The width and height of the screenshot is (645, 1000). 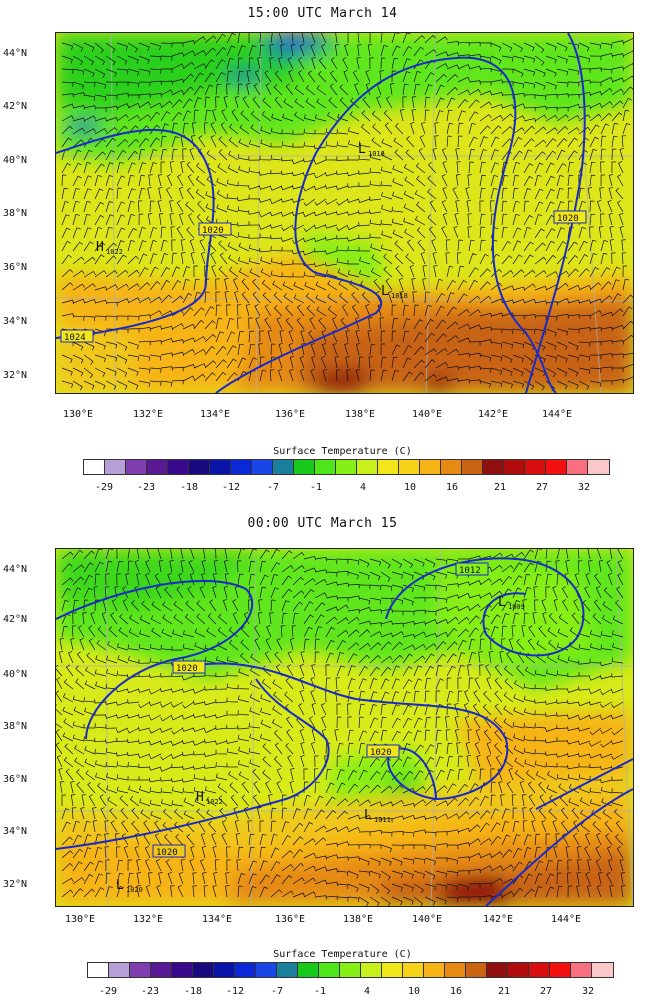 What do you see at coordinates (535, 467) in the screenshot?
I see `colorbar-swatch` at bounding box center [535, 467].